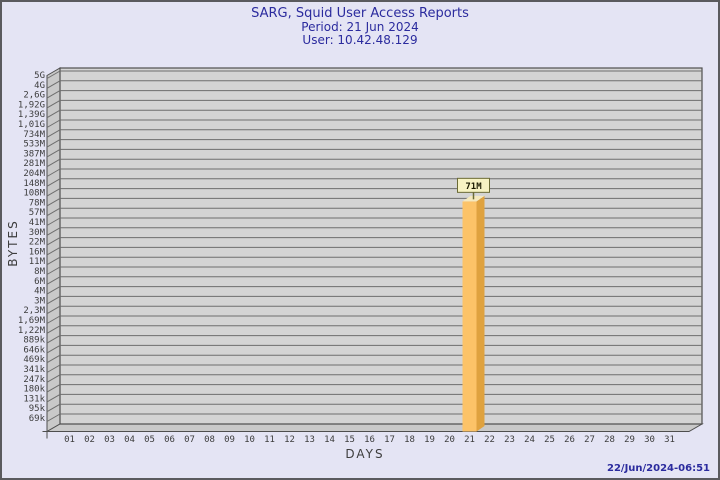  What do you see at coordinates (365, 454) in the screenshot?
I see `x-axis-title: DAYS` at bounding box center [365, 454].